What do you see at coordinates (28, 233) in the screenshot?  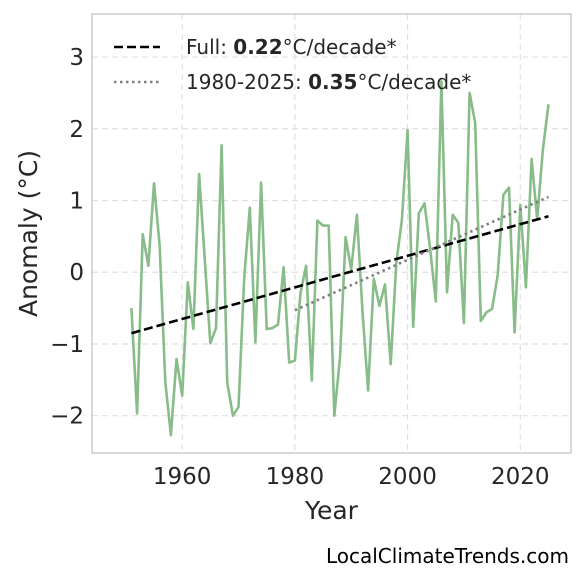 I see `y-axis-title: Anomaly (°C)` at bounding box center [28, 233].